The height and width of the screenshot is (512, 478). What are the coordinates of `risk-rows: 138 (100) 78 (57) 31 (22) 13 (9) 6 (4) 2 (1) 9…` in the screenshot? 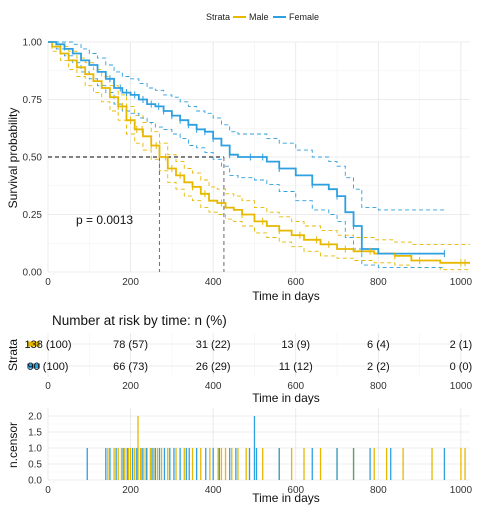 It's located at (248, 356).